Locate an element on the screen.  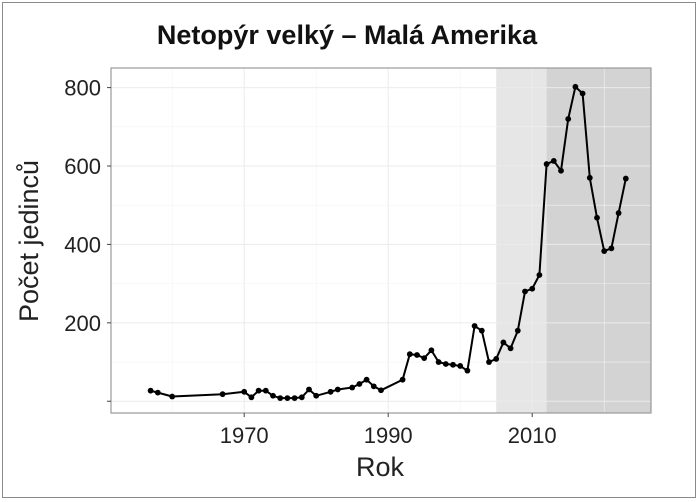
y-tick-label: 200 is located at coordinates (82, 323).